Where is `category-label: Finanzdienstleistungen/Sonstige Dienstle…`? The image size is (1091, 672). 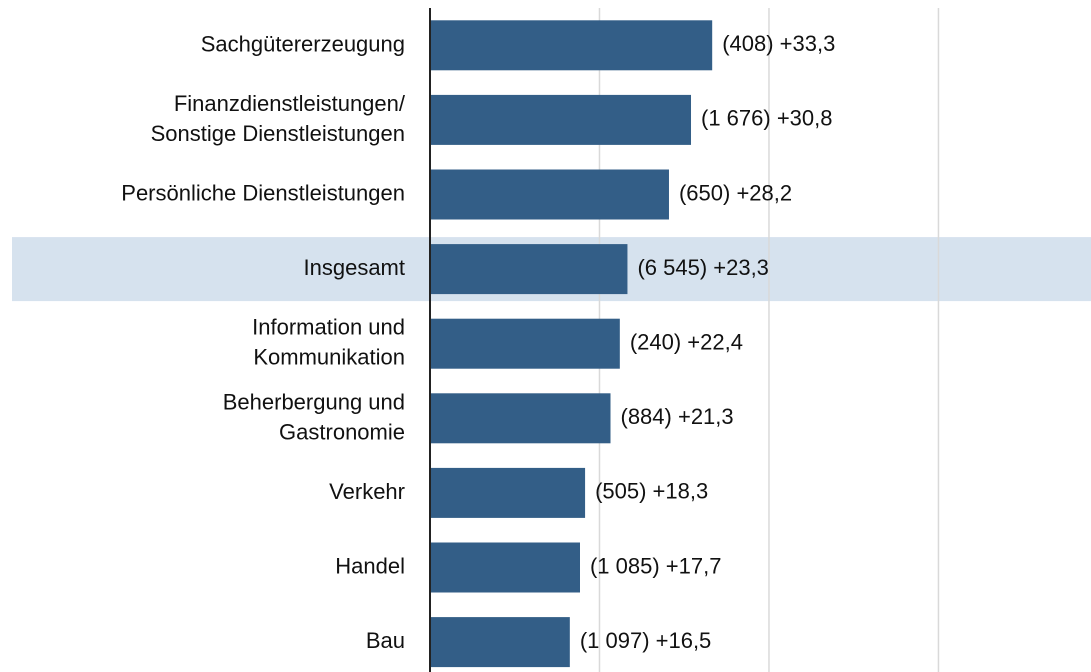
category-label: Finanzdienstleistungen/Sonstige Dienstle… is located at coordinates (278, 118).